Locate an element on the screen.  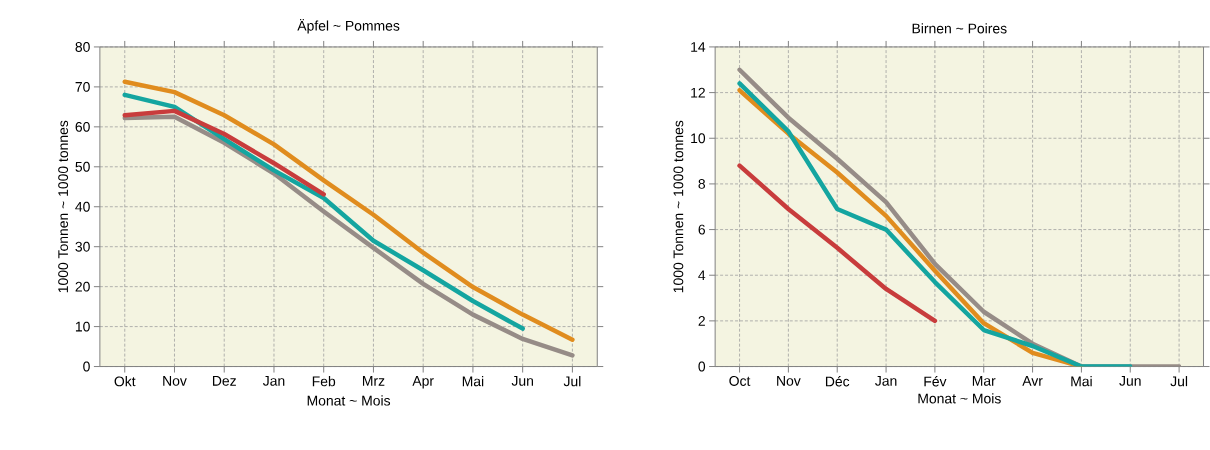
chart-title: Äpfel ~ Pommes is located at coordinates (348, 26).